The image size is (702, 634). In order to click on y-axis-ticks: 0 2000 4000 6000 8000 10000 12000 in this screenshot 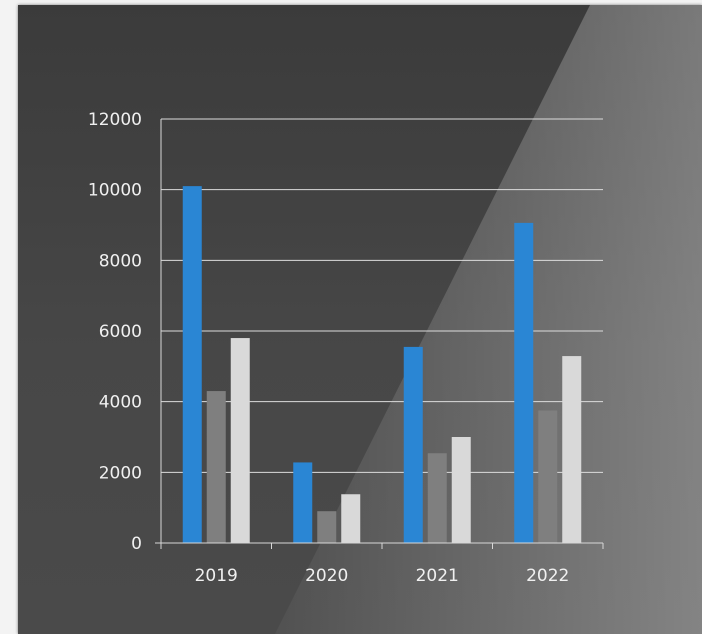, I will do `click(115, 332)`.